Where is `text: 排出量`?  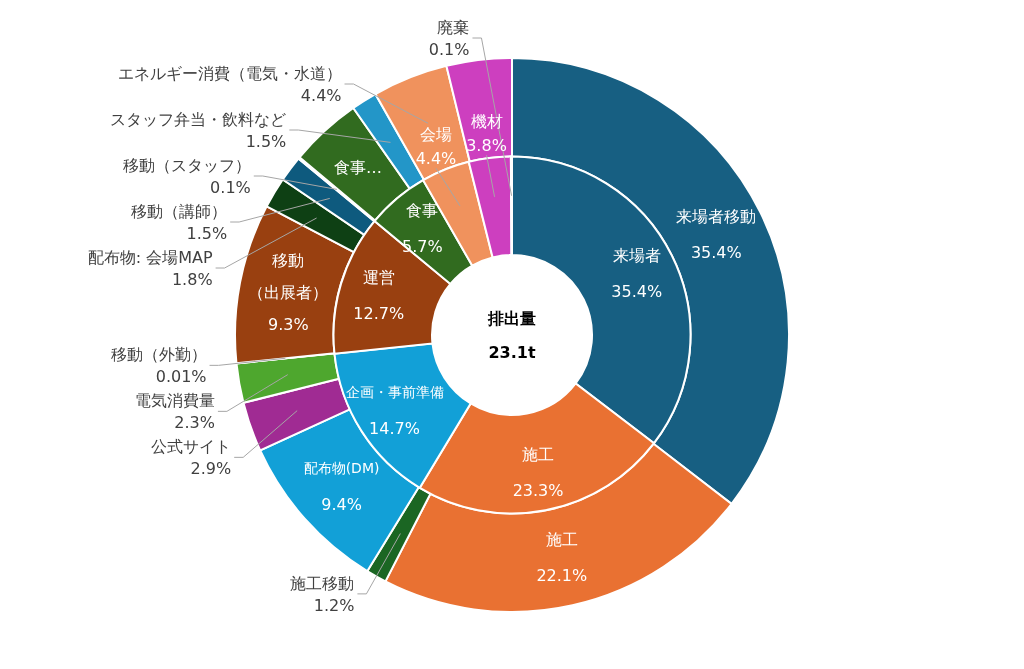
text: 排出量 is located at coordinates (511, 318).